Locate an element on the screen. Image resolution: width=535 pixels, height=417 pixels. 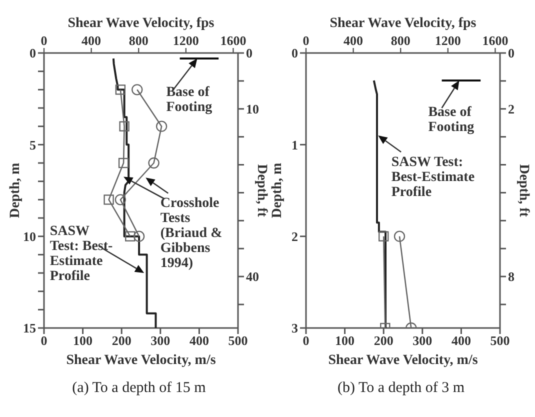
text: (b) To a depth of 3 m is located at coordinates (401, 388).